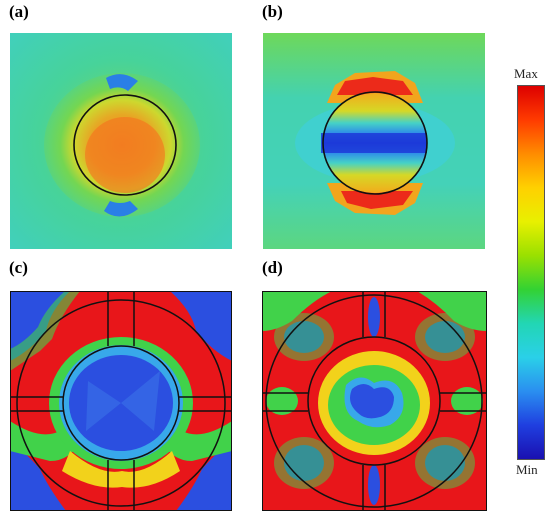 This screenshot has width=550, height=521. What do you see at coordinates (272, 11) in the screenshot?
I see `panel-label-b: (b)` at bounding box center [272, 11].